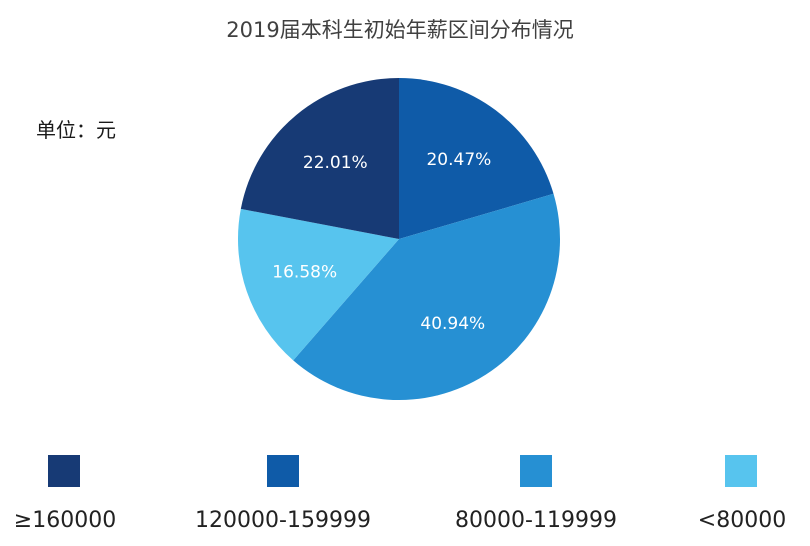 This screenshot has width=810, height=546. I want to click on legend-label-ge160000: ≥160000, so click(65, 520).